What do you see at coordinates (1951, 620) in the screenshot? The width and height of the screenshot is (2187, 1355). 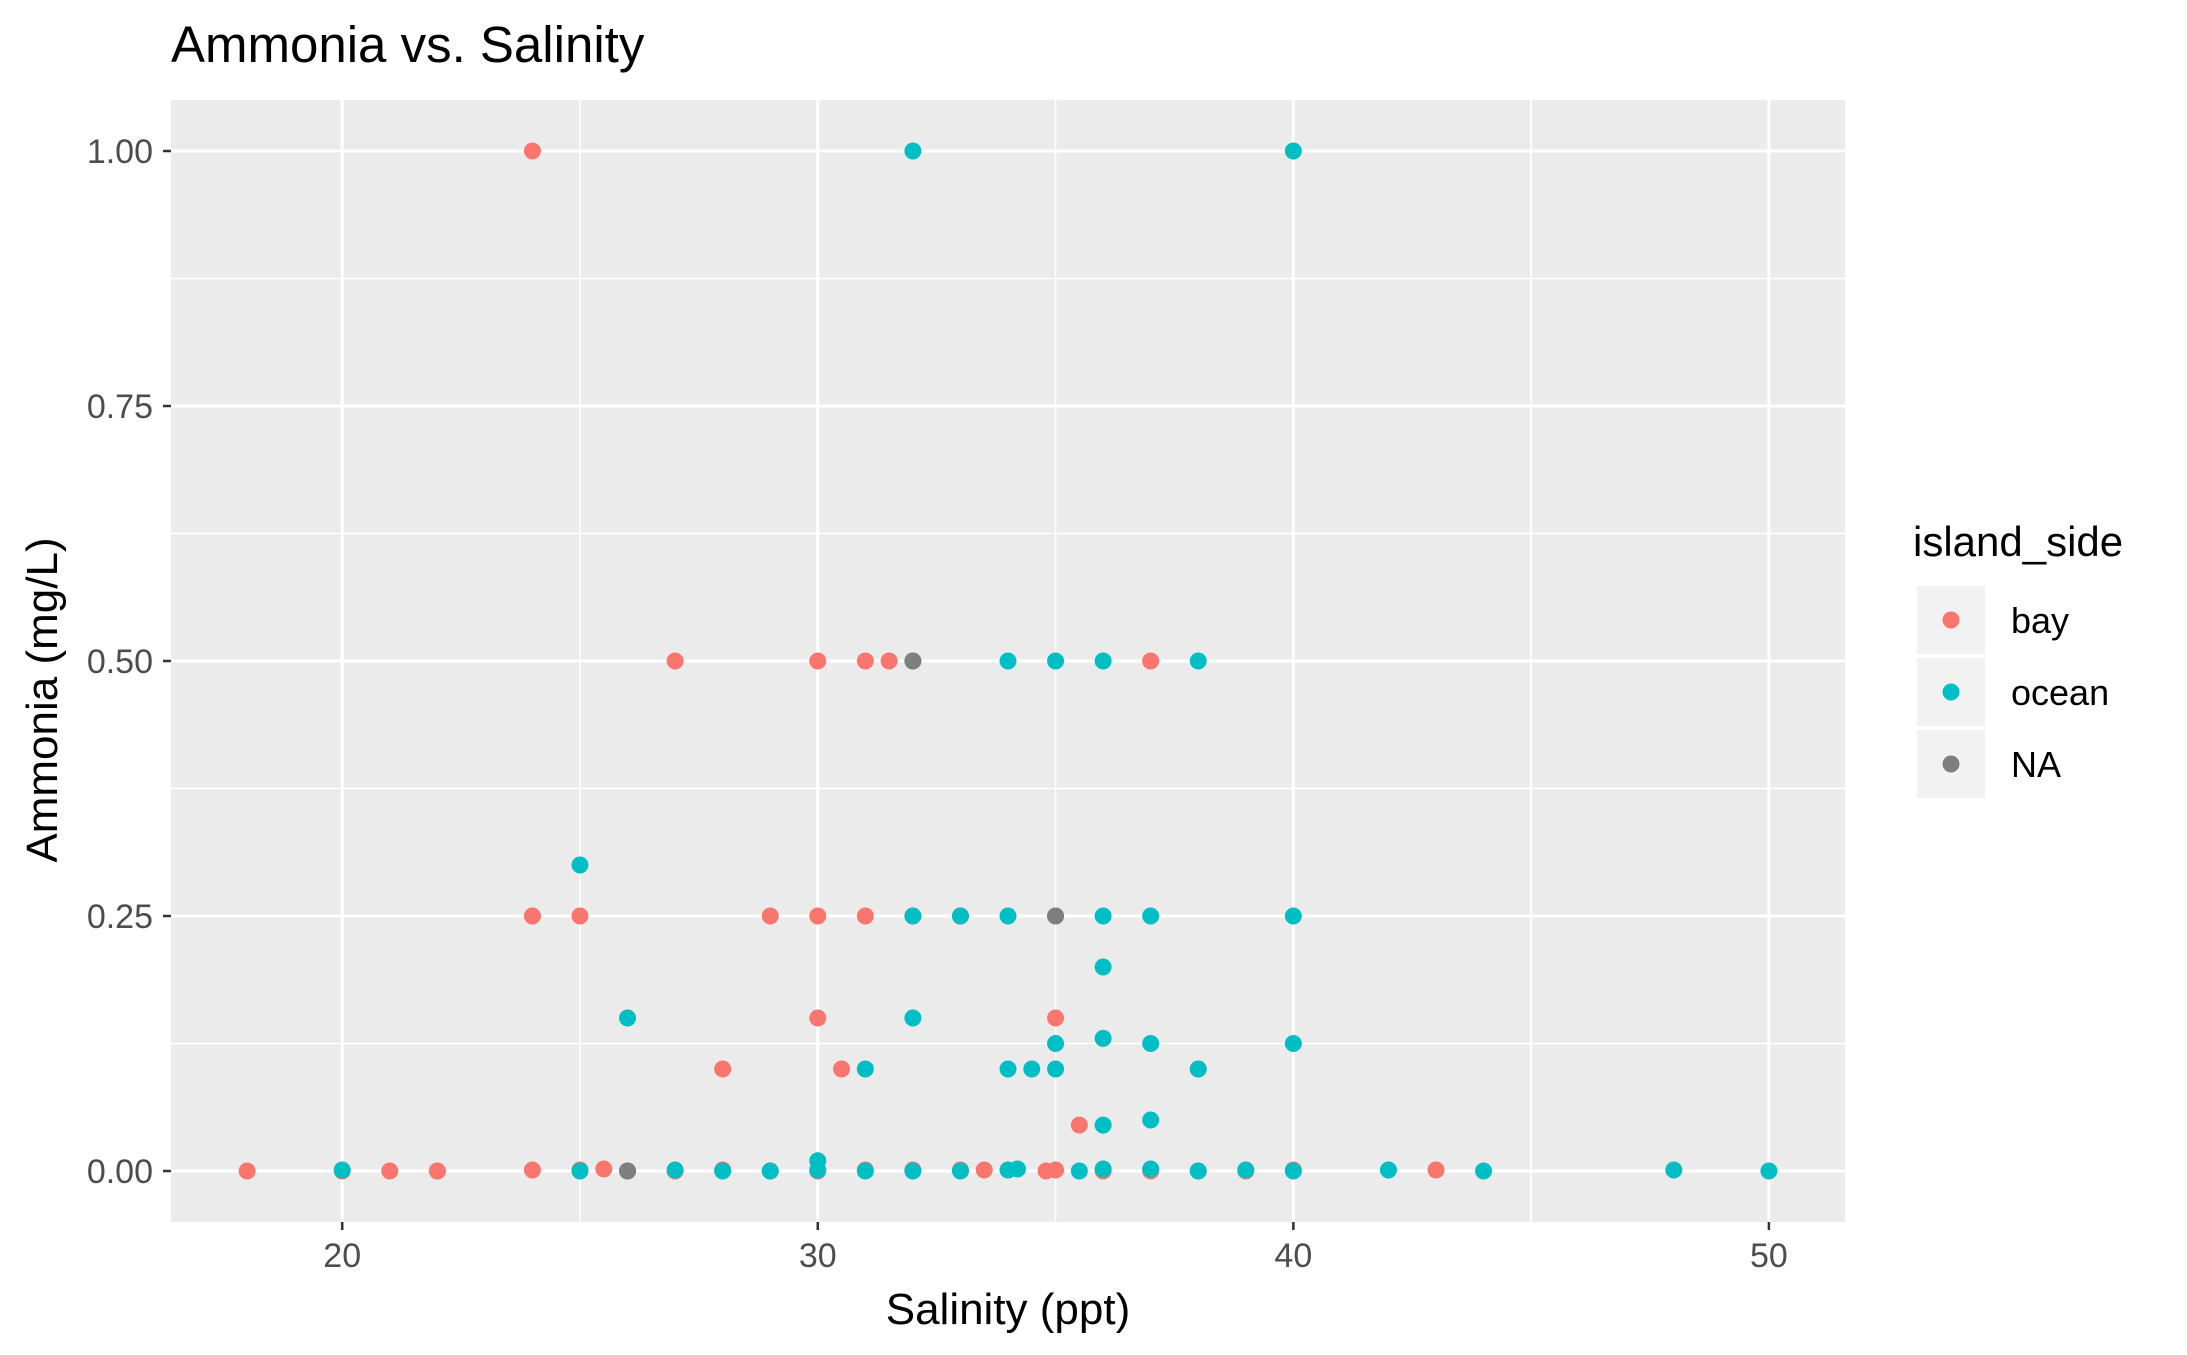 I see `legend-marker-bay` at bounding box center [1951, 620].